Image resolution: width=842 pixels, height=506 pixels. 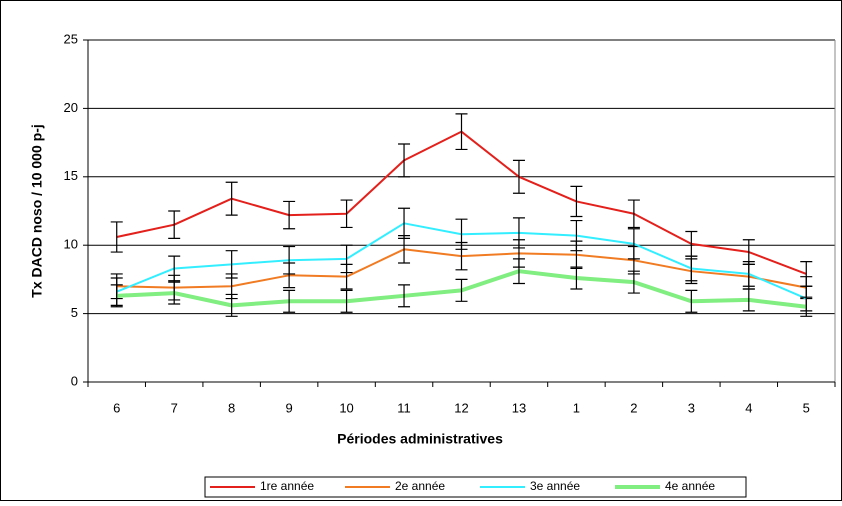 What do you see at coordinates (71, 244) in the screenshot?
I see `y-tick-label: 10` at bounding box center [71, 244].